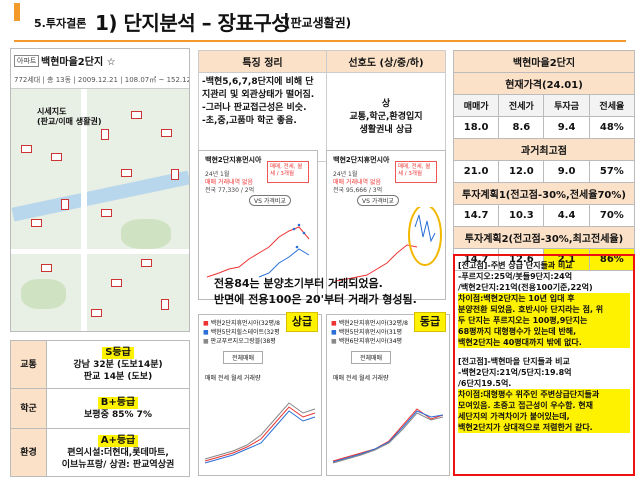 Image resolution: width=640 pixels, height=480 pixels. What do you see at coordinates (60, 23) in the screenshot?
I see `header-prefix: 5.투자결론` at bounding box center [60, 23].